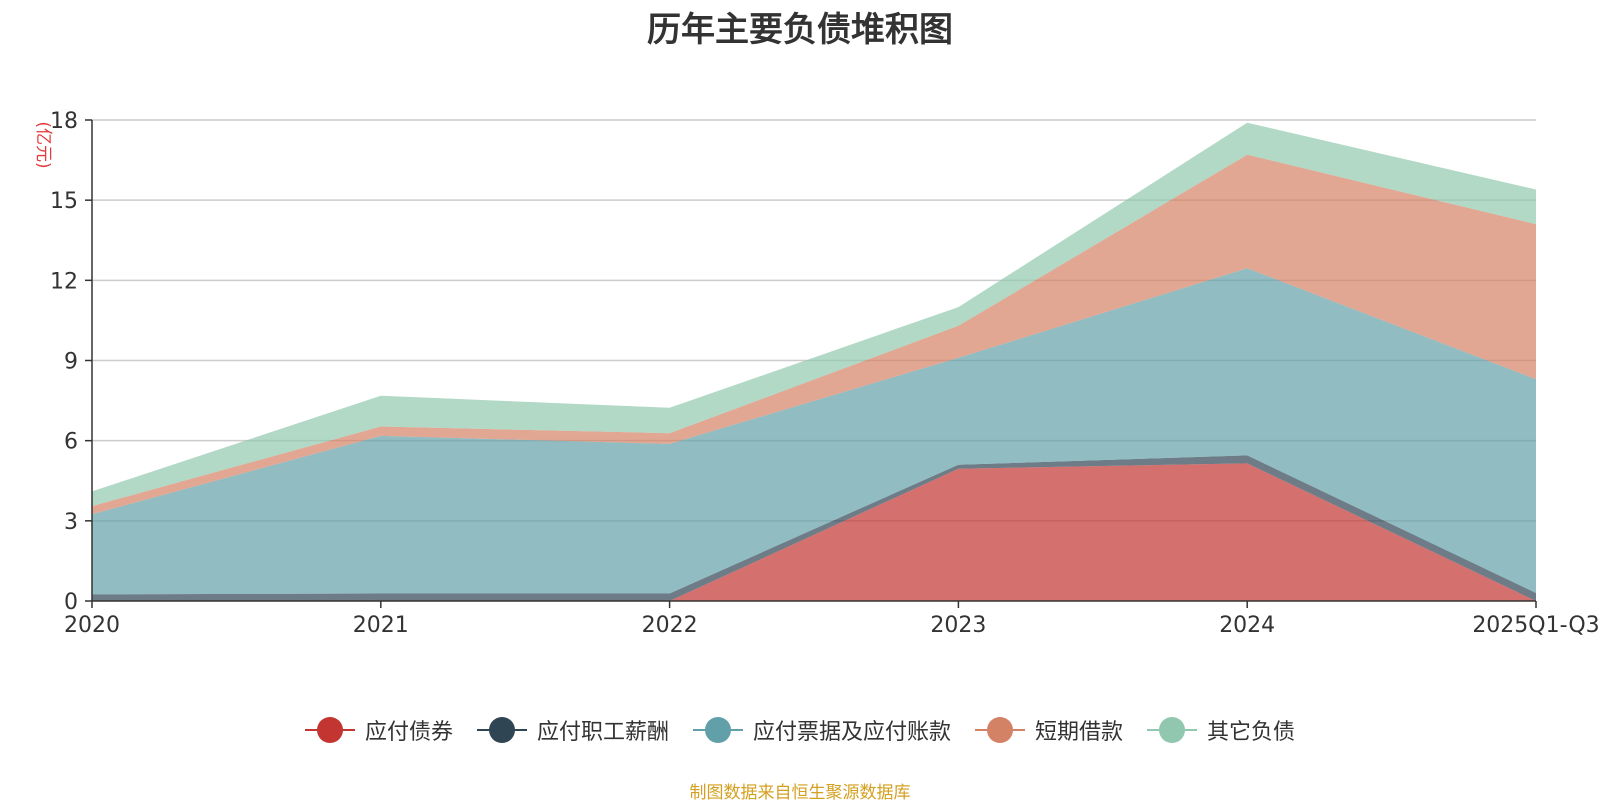 The image size is (1600, 803). Describe the element at coordinates (670, 625) in the screenshot. I see `x-tick-label: 2022` at that location.